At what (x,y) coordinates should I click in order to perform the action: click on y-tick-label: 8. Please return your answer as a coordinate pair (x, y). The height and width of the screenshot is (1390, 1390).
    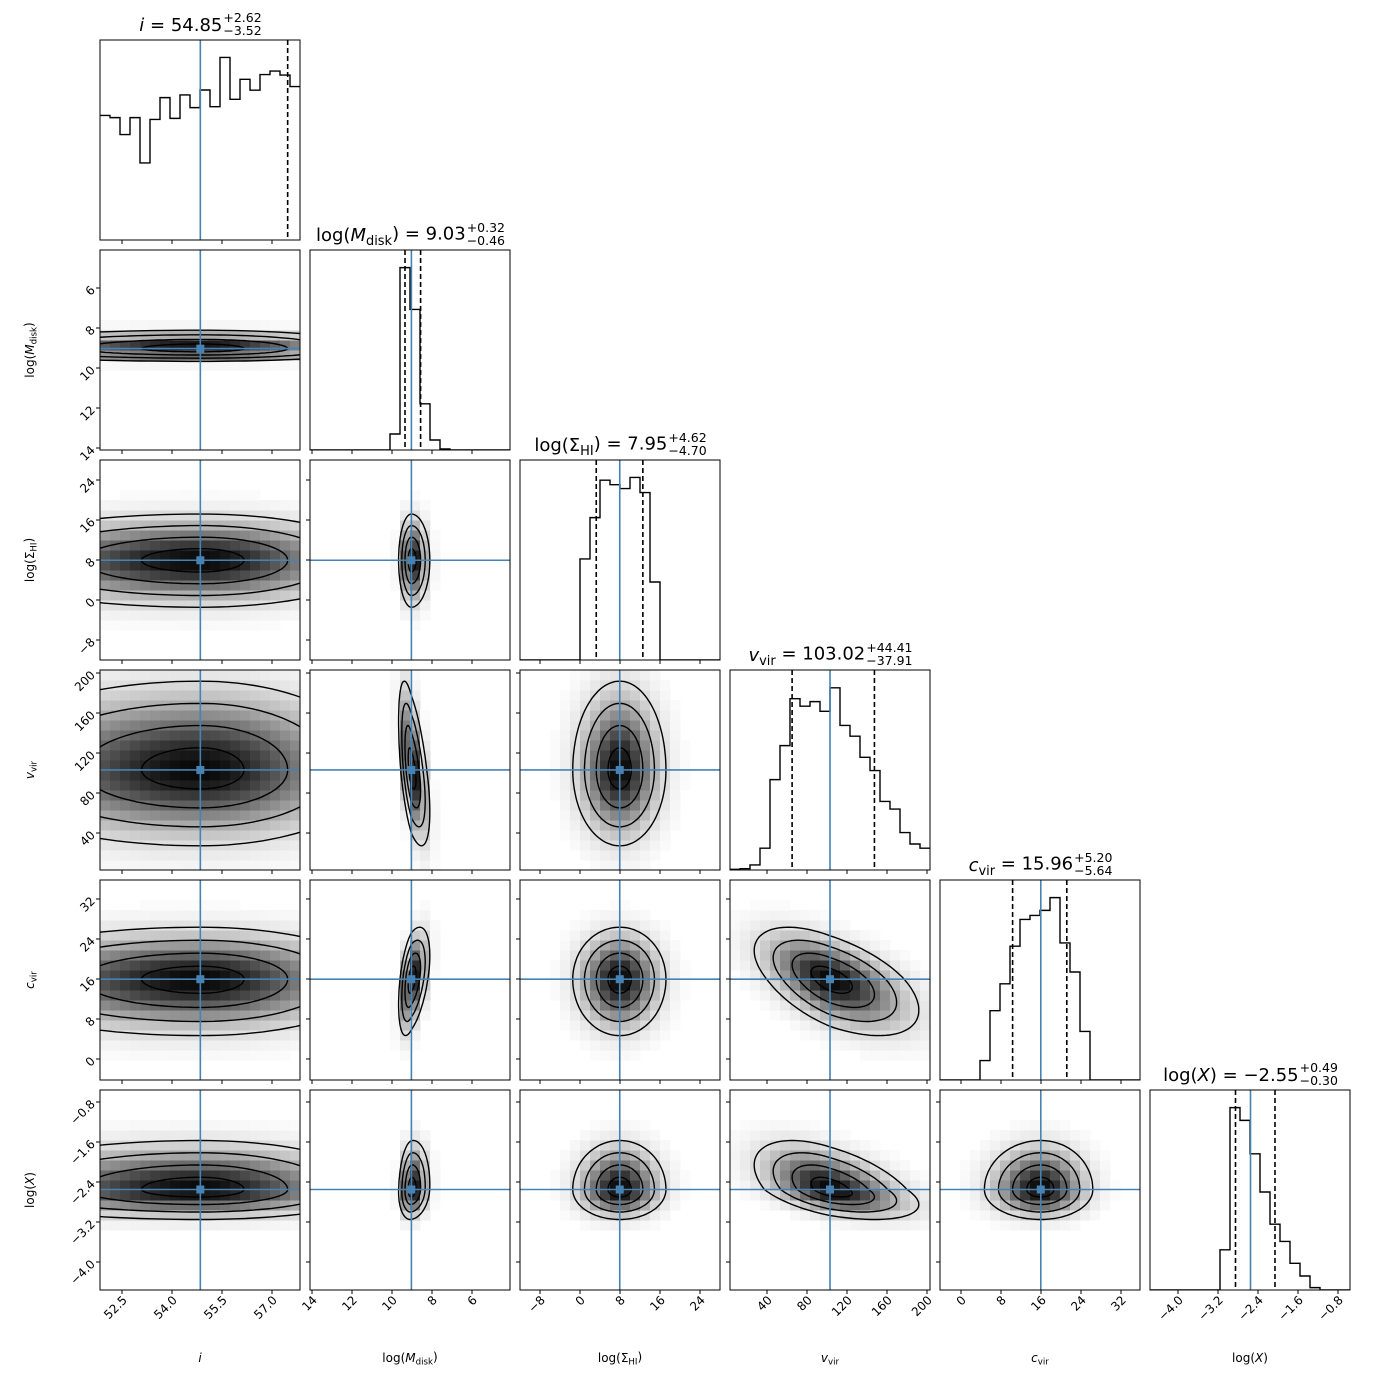
    Looking at the image, I should click on (90, 330).